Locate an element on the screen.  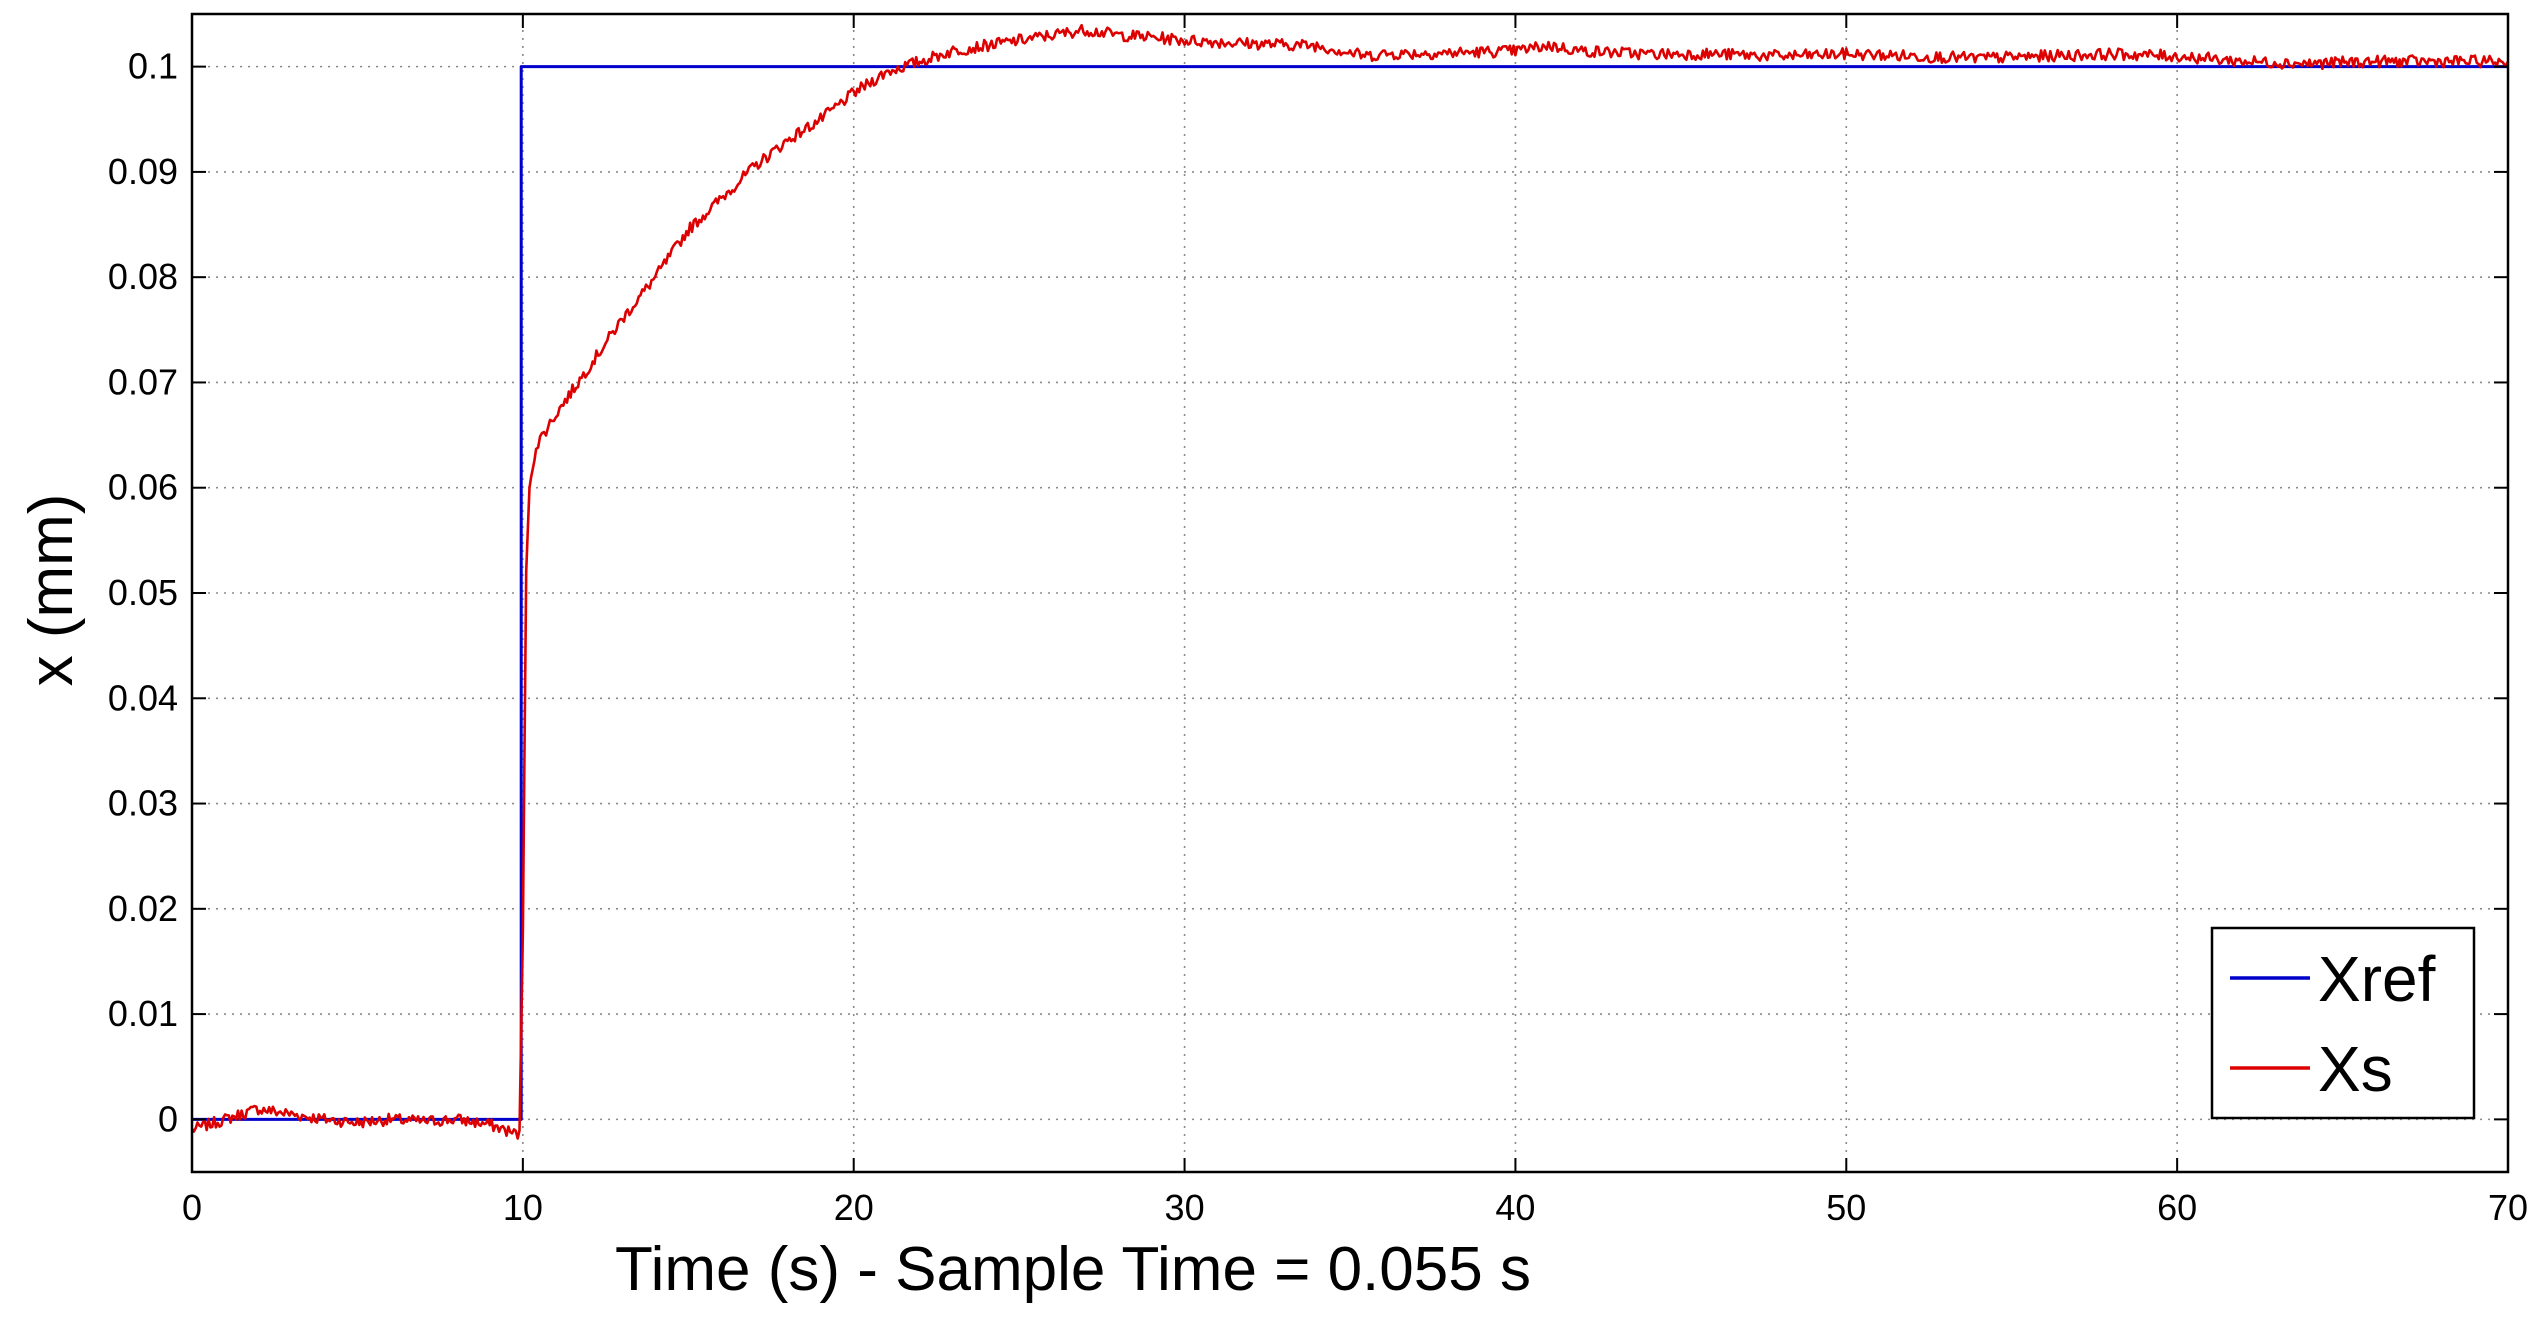
x-tick-label: 20 is located at coordinates (854, 1207).